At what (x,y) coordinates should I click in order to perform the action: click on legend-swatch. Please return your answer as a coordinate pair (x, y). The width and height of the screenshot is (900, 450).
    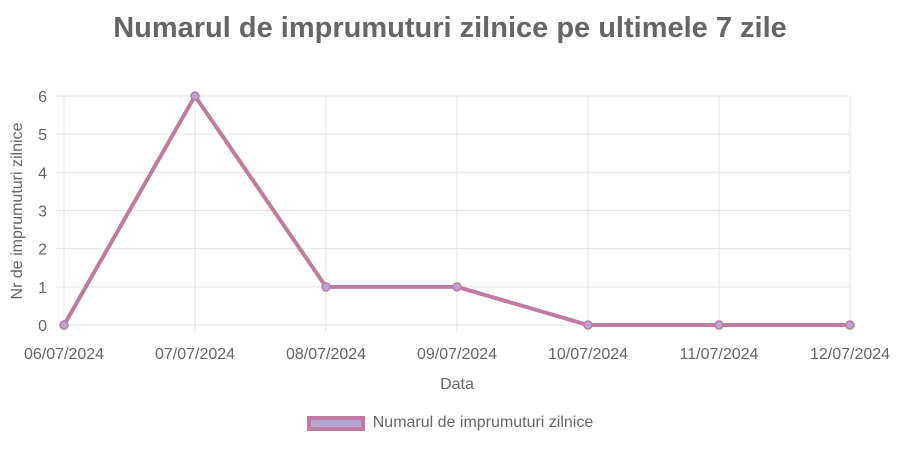
    Looking at the image, I should click on (335, 423).